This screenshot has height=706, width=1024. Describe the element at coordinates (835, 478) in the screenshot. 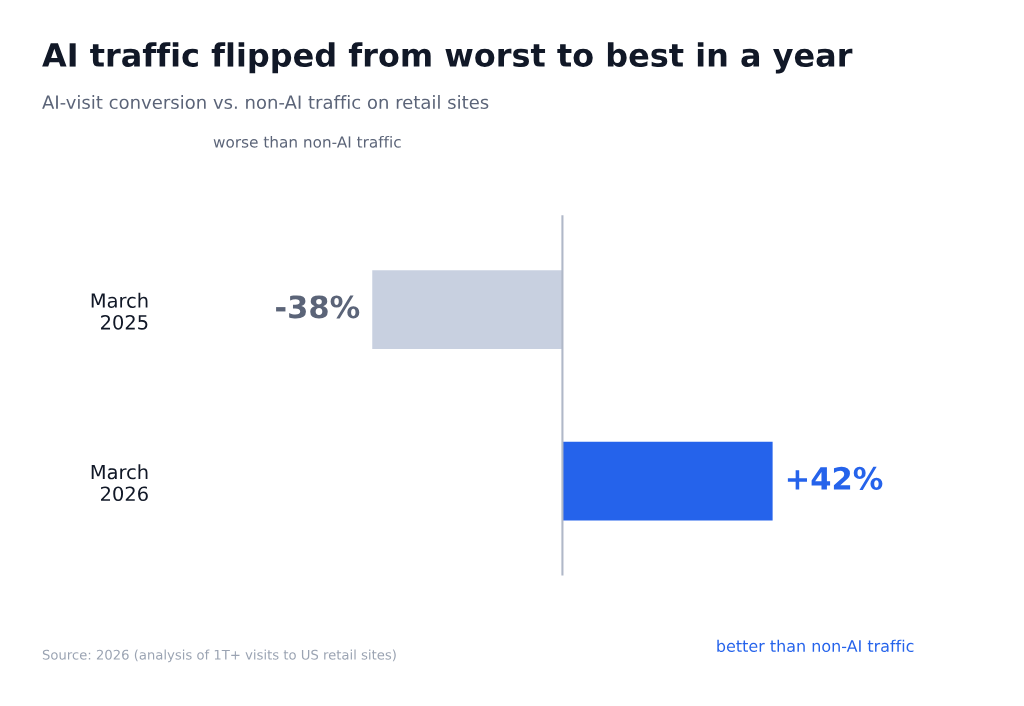

I see `data-label: +42%` at that location.